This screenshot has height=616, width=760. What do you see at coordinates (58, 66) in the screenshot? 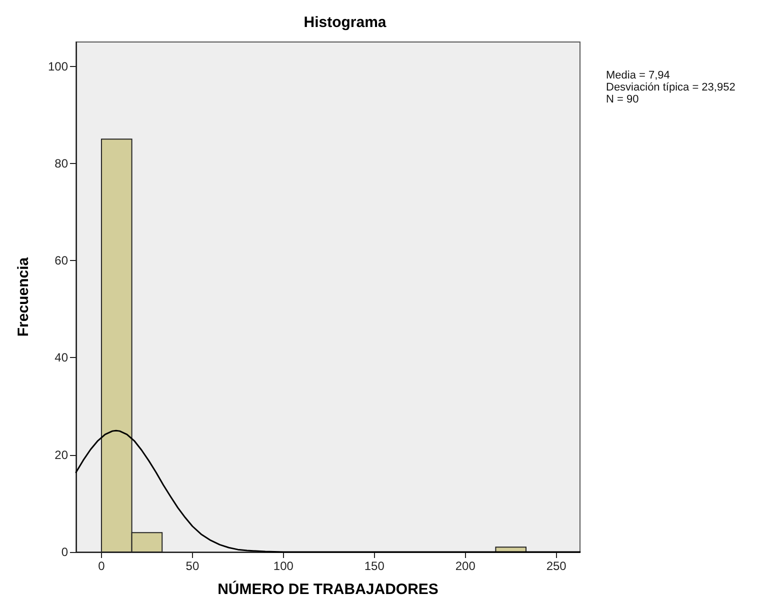
I see `y-tick-label: 100` at bounding box center [58, 66].